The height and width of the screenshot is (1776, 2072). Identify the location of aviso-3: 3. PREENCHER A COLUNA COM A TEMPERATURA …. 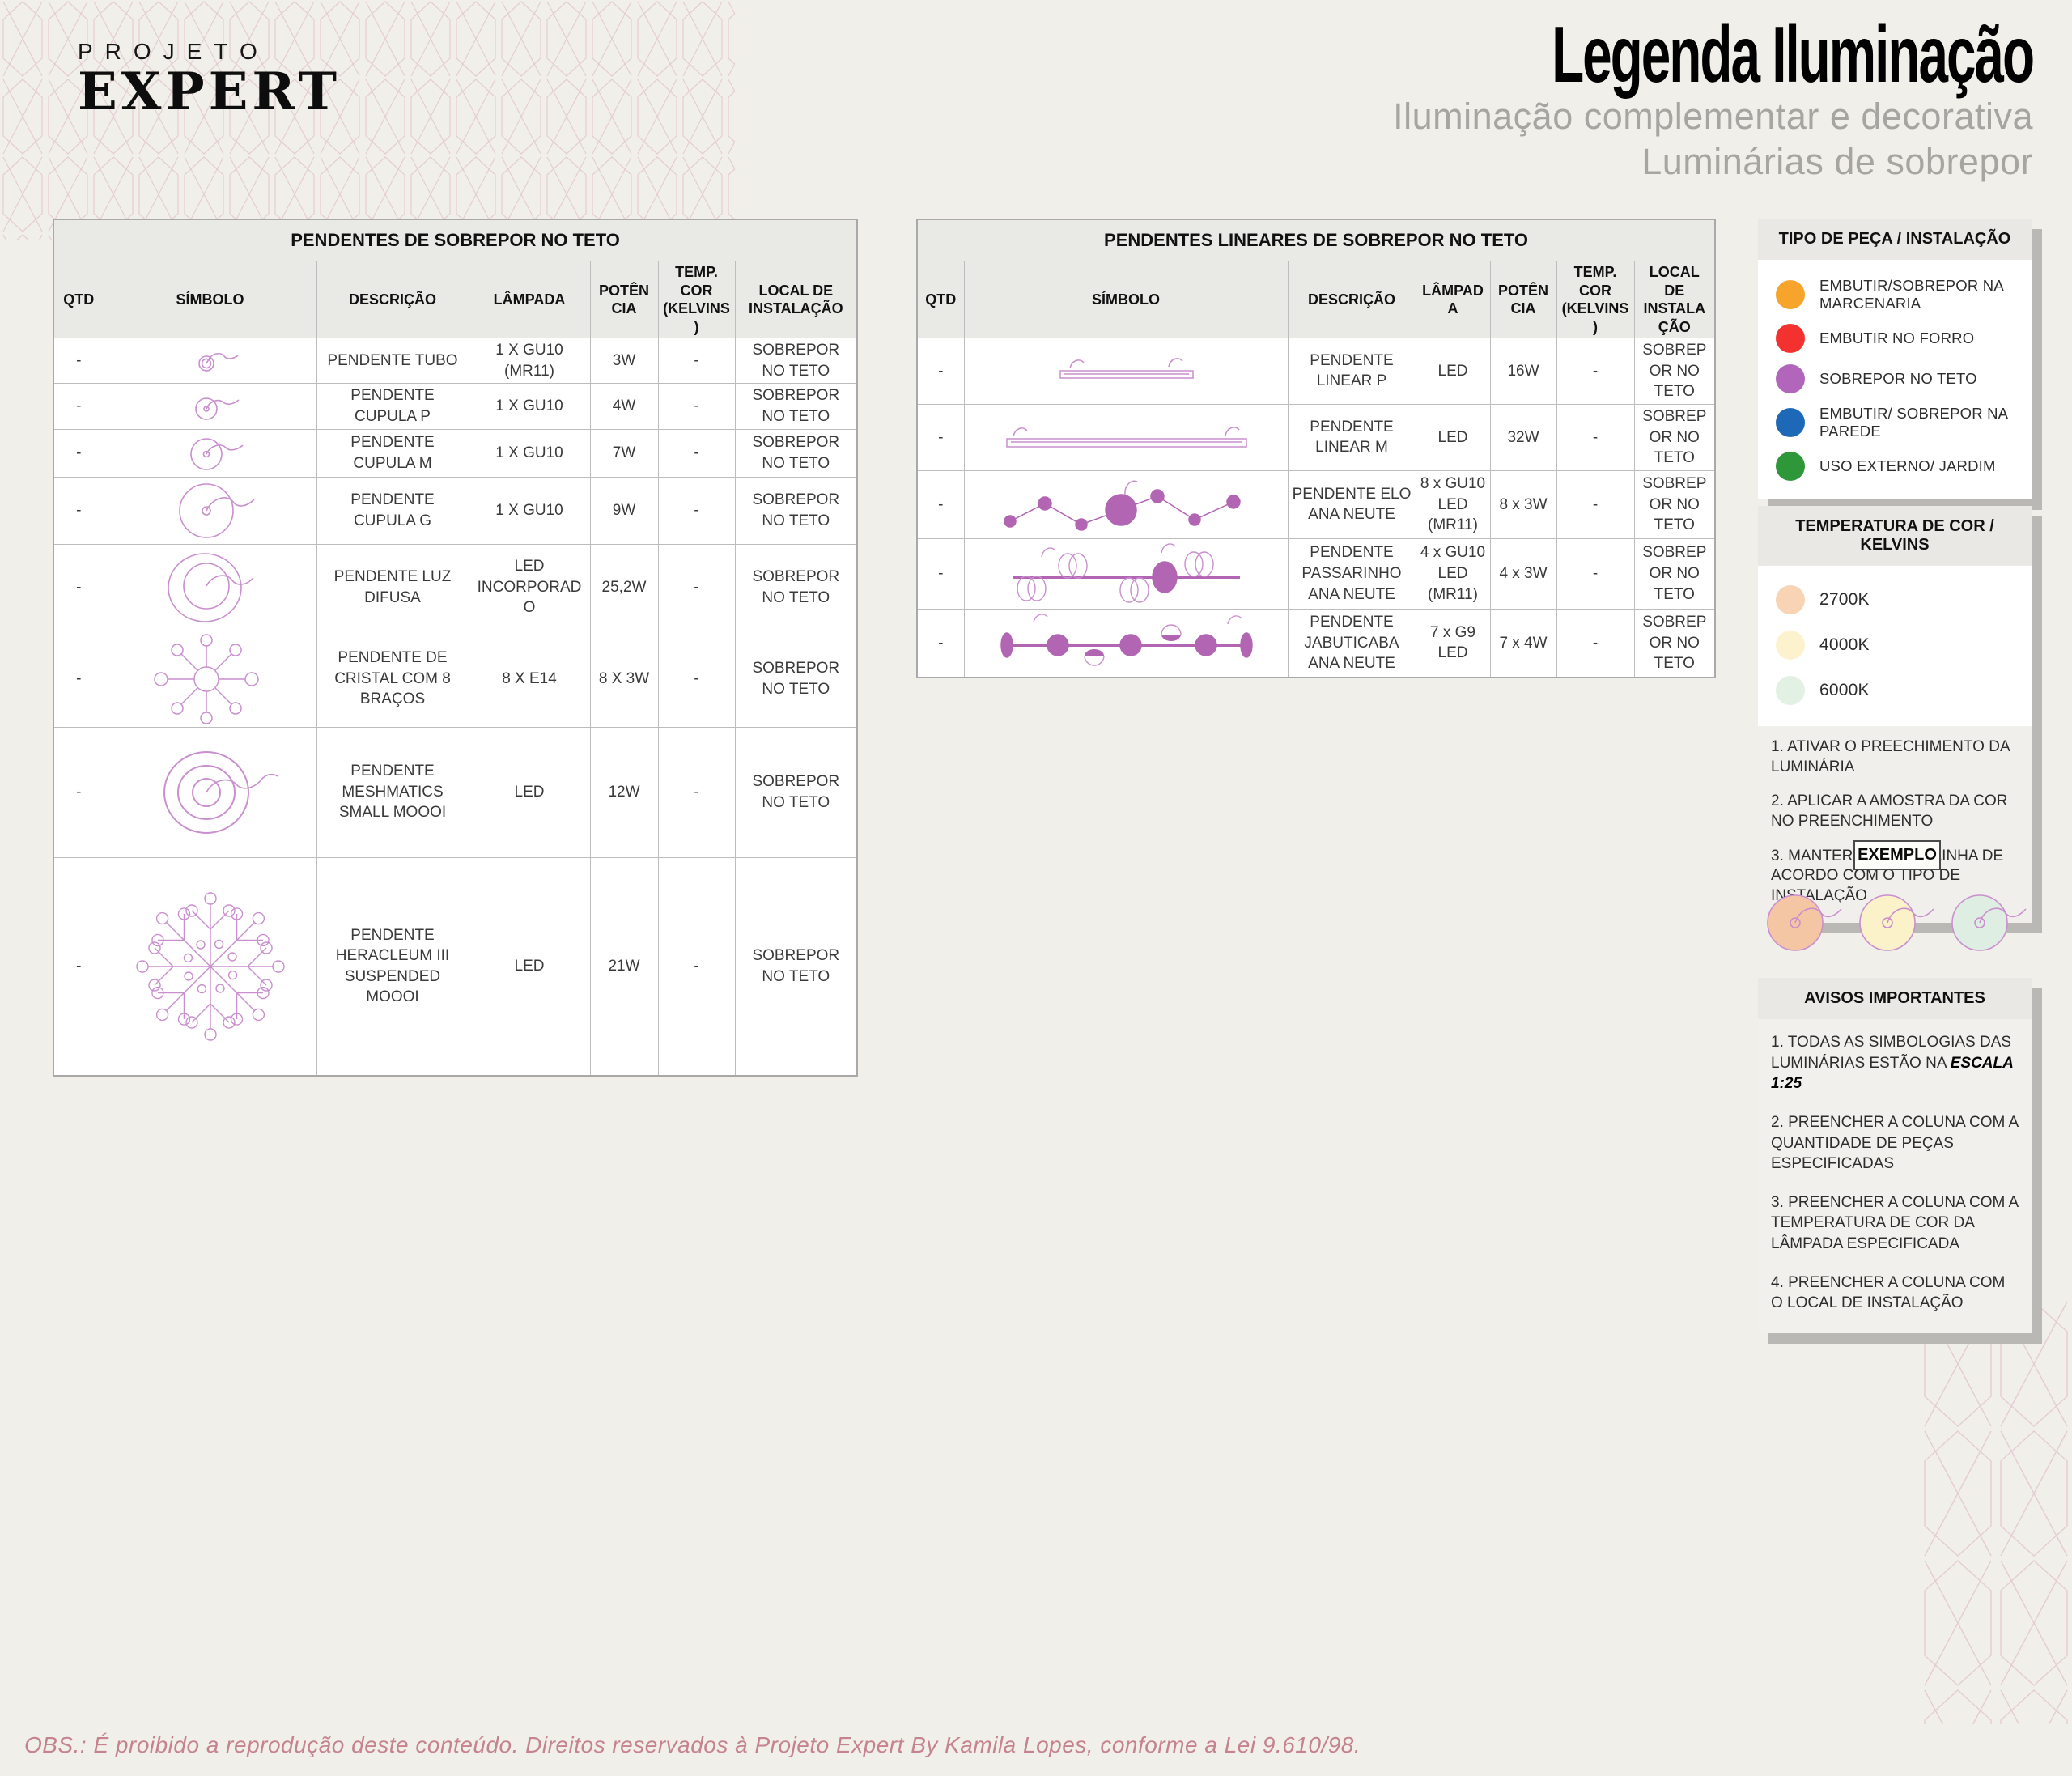
(1895, 1223).